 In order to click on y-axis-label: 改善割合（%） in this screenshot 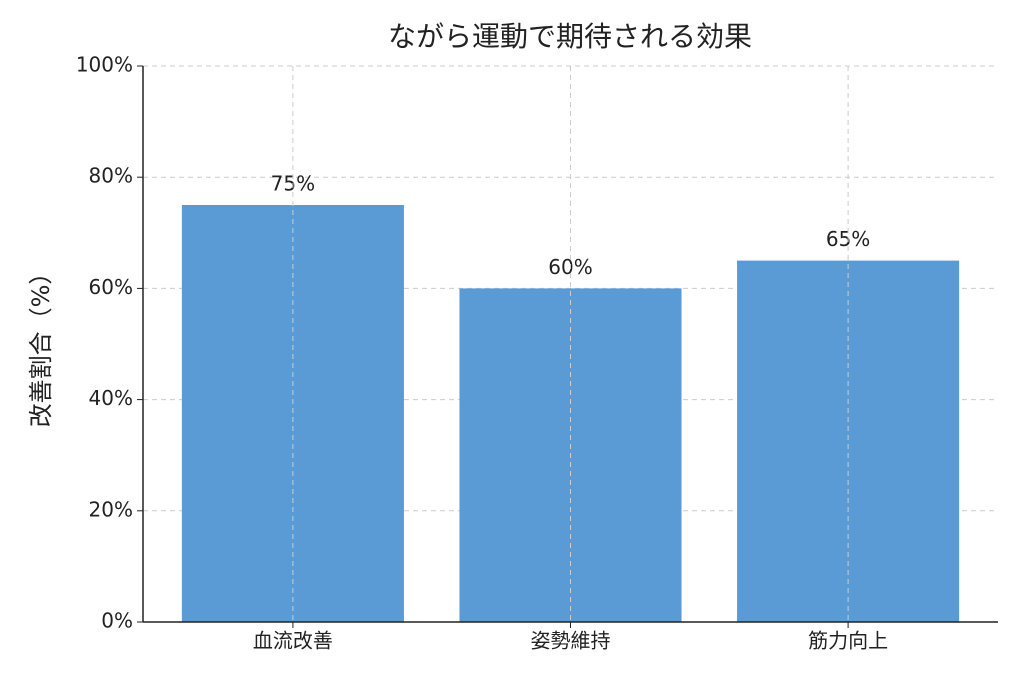, I will do `click(41, 344)`.